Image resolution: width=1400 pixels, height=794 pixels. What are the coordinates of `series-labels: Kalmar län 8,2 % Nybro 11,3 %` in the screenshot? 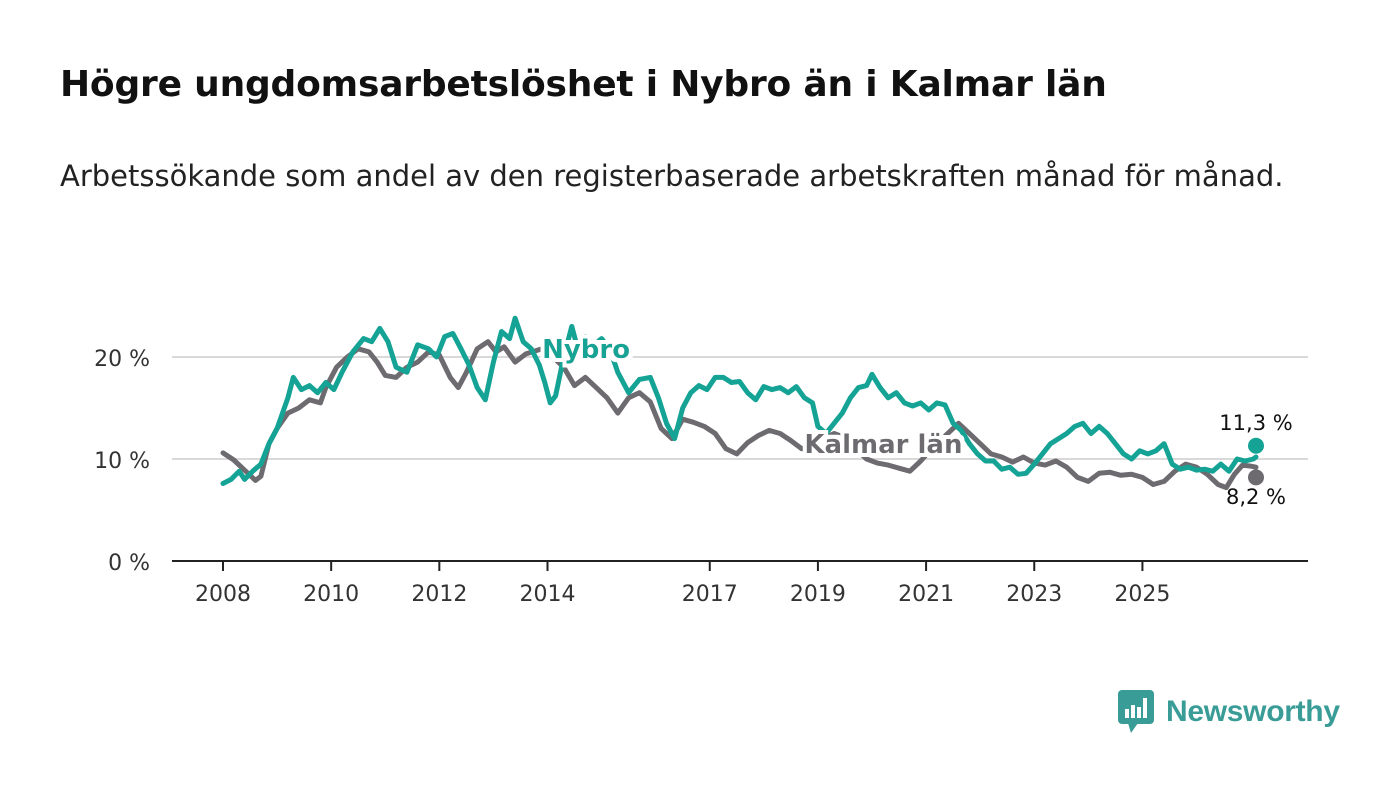 It's located at (917, 422).